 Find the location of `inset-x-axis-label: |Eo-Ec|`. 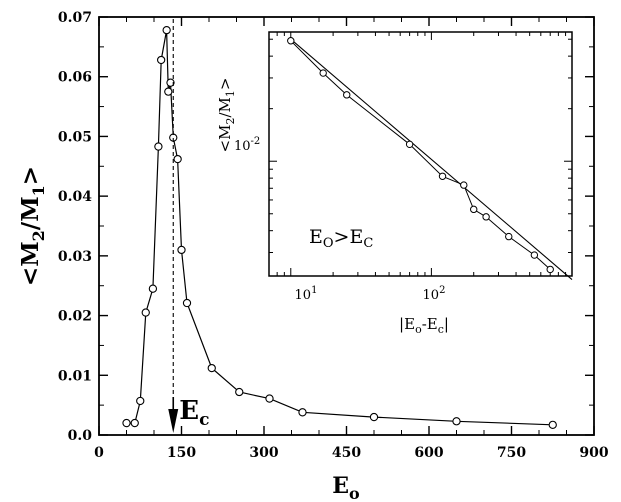

inset-x-axis-label: |Eo-Ec| is located at coordinates (424, 325).